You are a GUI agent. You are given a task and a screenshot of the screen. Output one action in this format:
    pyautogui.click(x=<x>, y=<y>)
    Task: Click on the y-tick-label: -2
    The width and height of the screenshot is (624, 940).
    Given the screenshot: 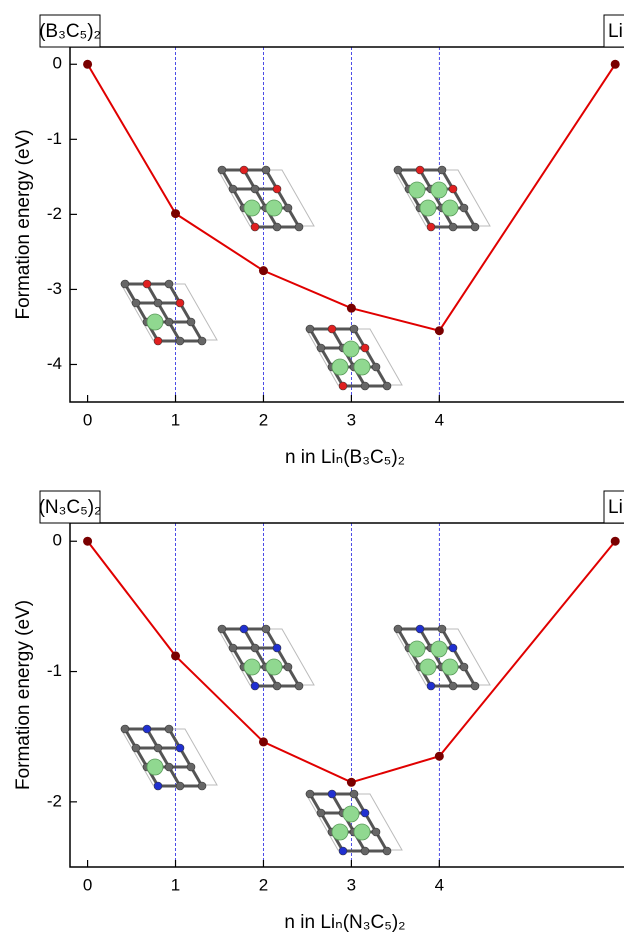 What is the action you would take?
    pyautogui.click(x=54, y=800)
    